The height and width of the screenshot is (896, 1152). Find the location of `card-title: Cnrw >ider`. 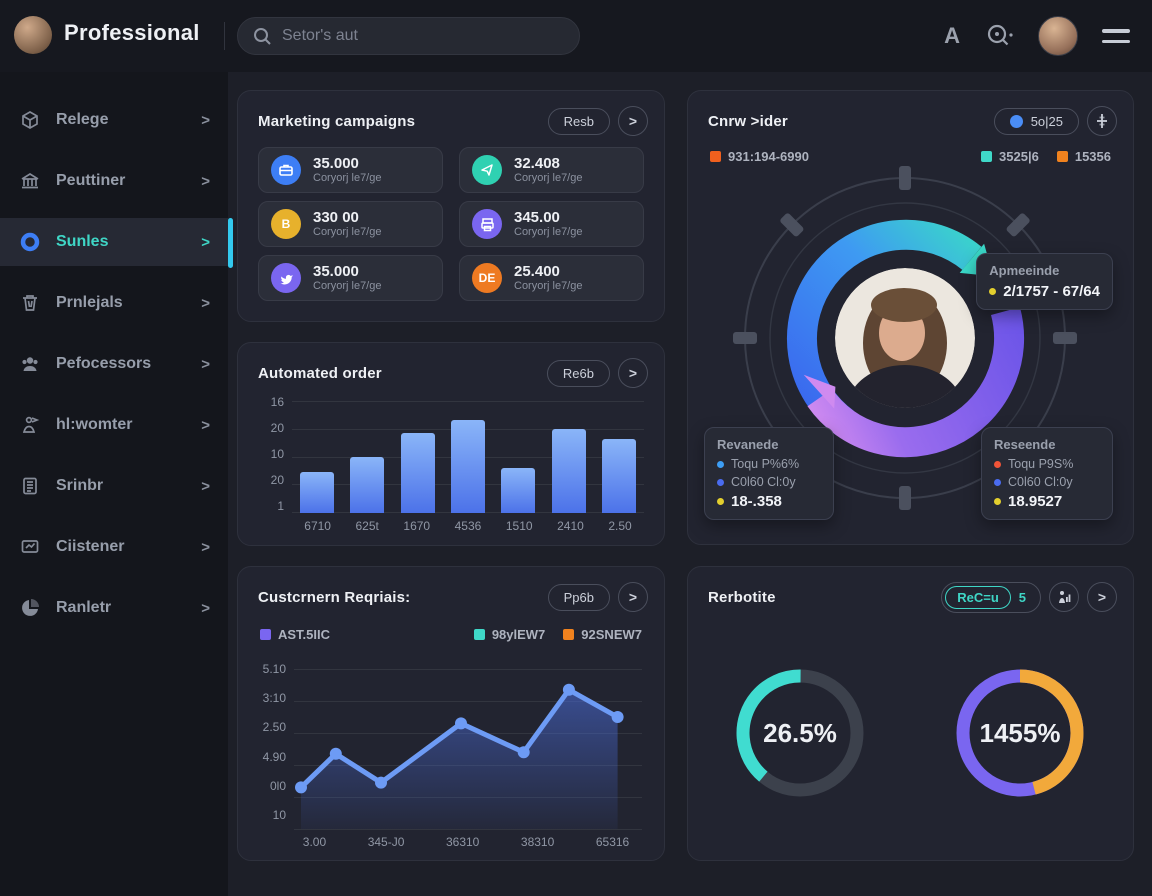

card-title: Cnrw >ider is located at coordinates (748, 121).